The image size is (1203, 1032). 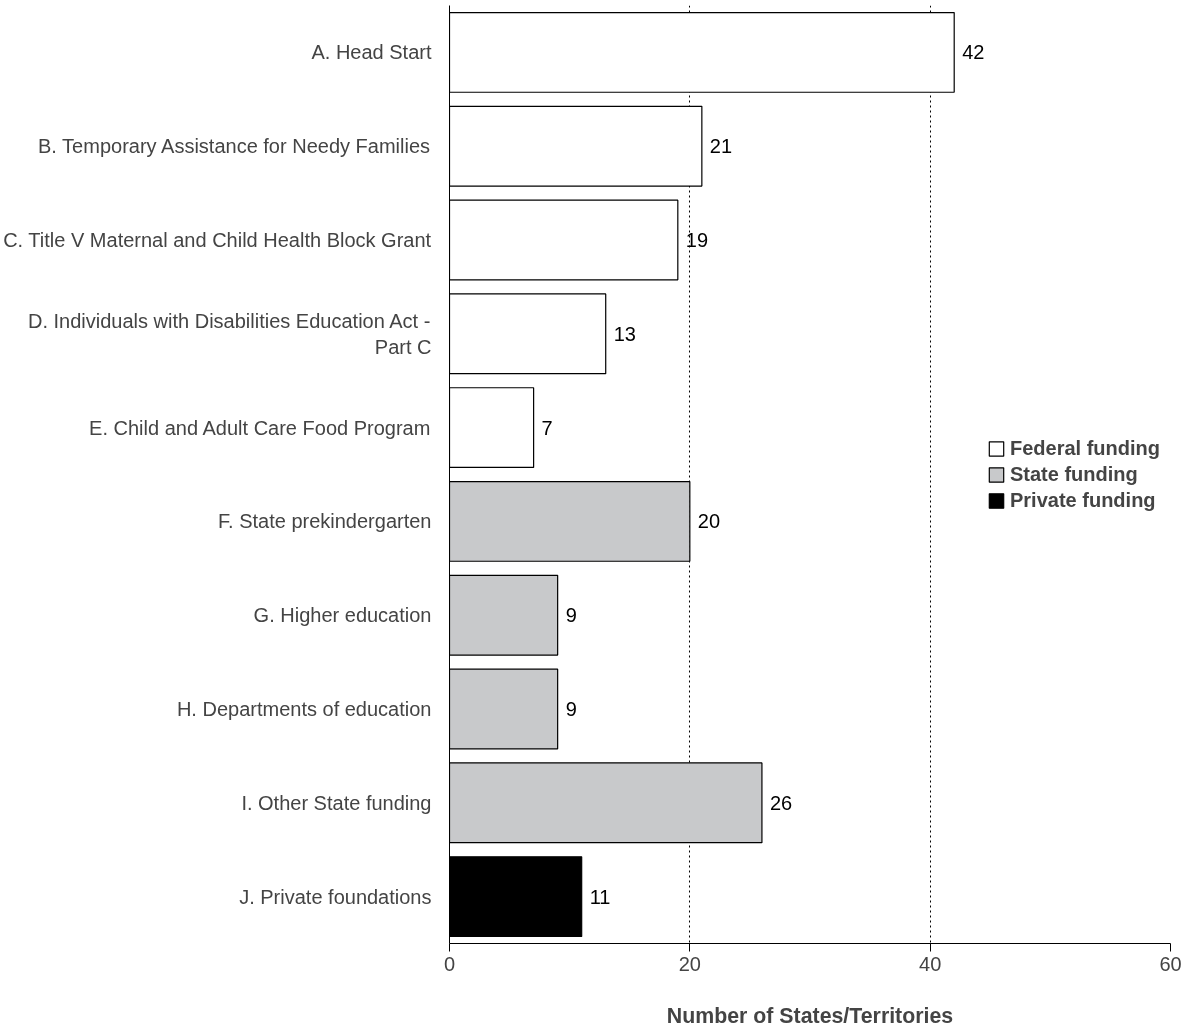 I want to click on y-tick-label: C. Title V Maternal and Child Health Block Grant, so click(x=217, y=240).